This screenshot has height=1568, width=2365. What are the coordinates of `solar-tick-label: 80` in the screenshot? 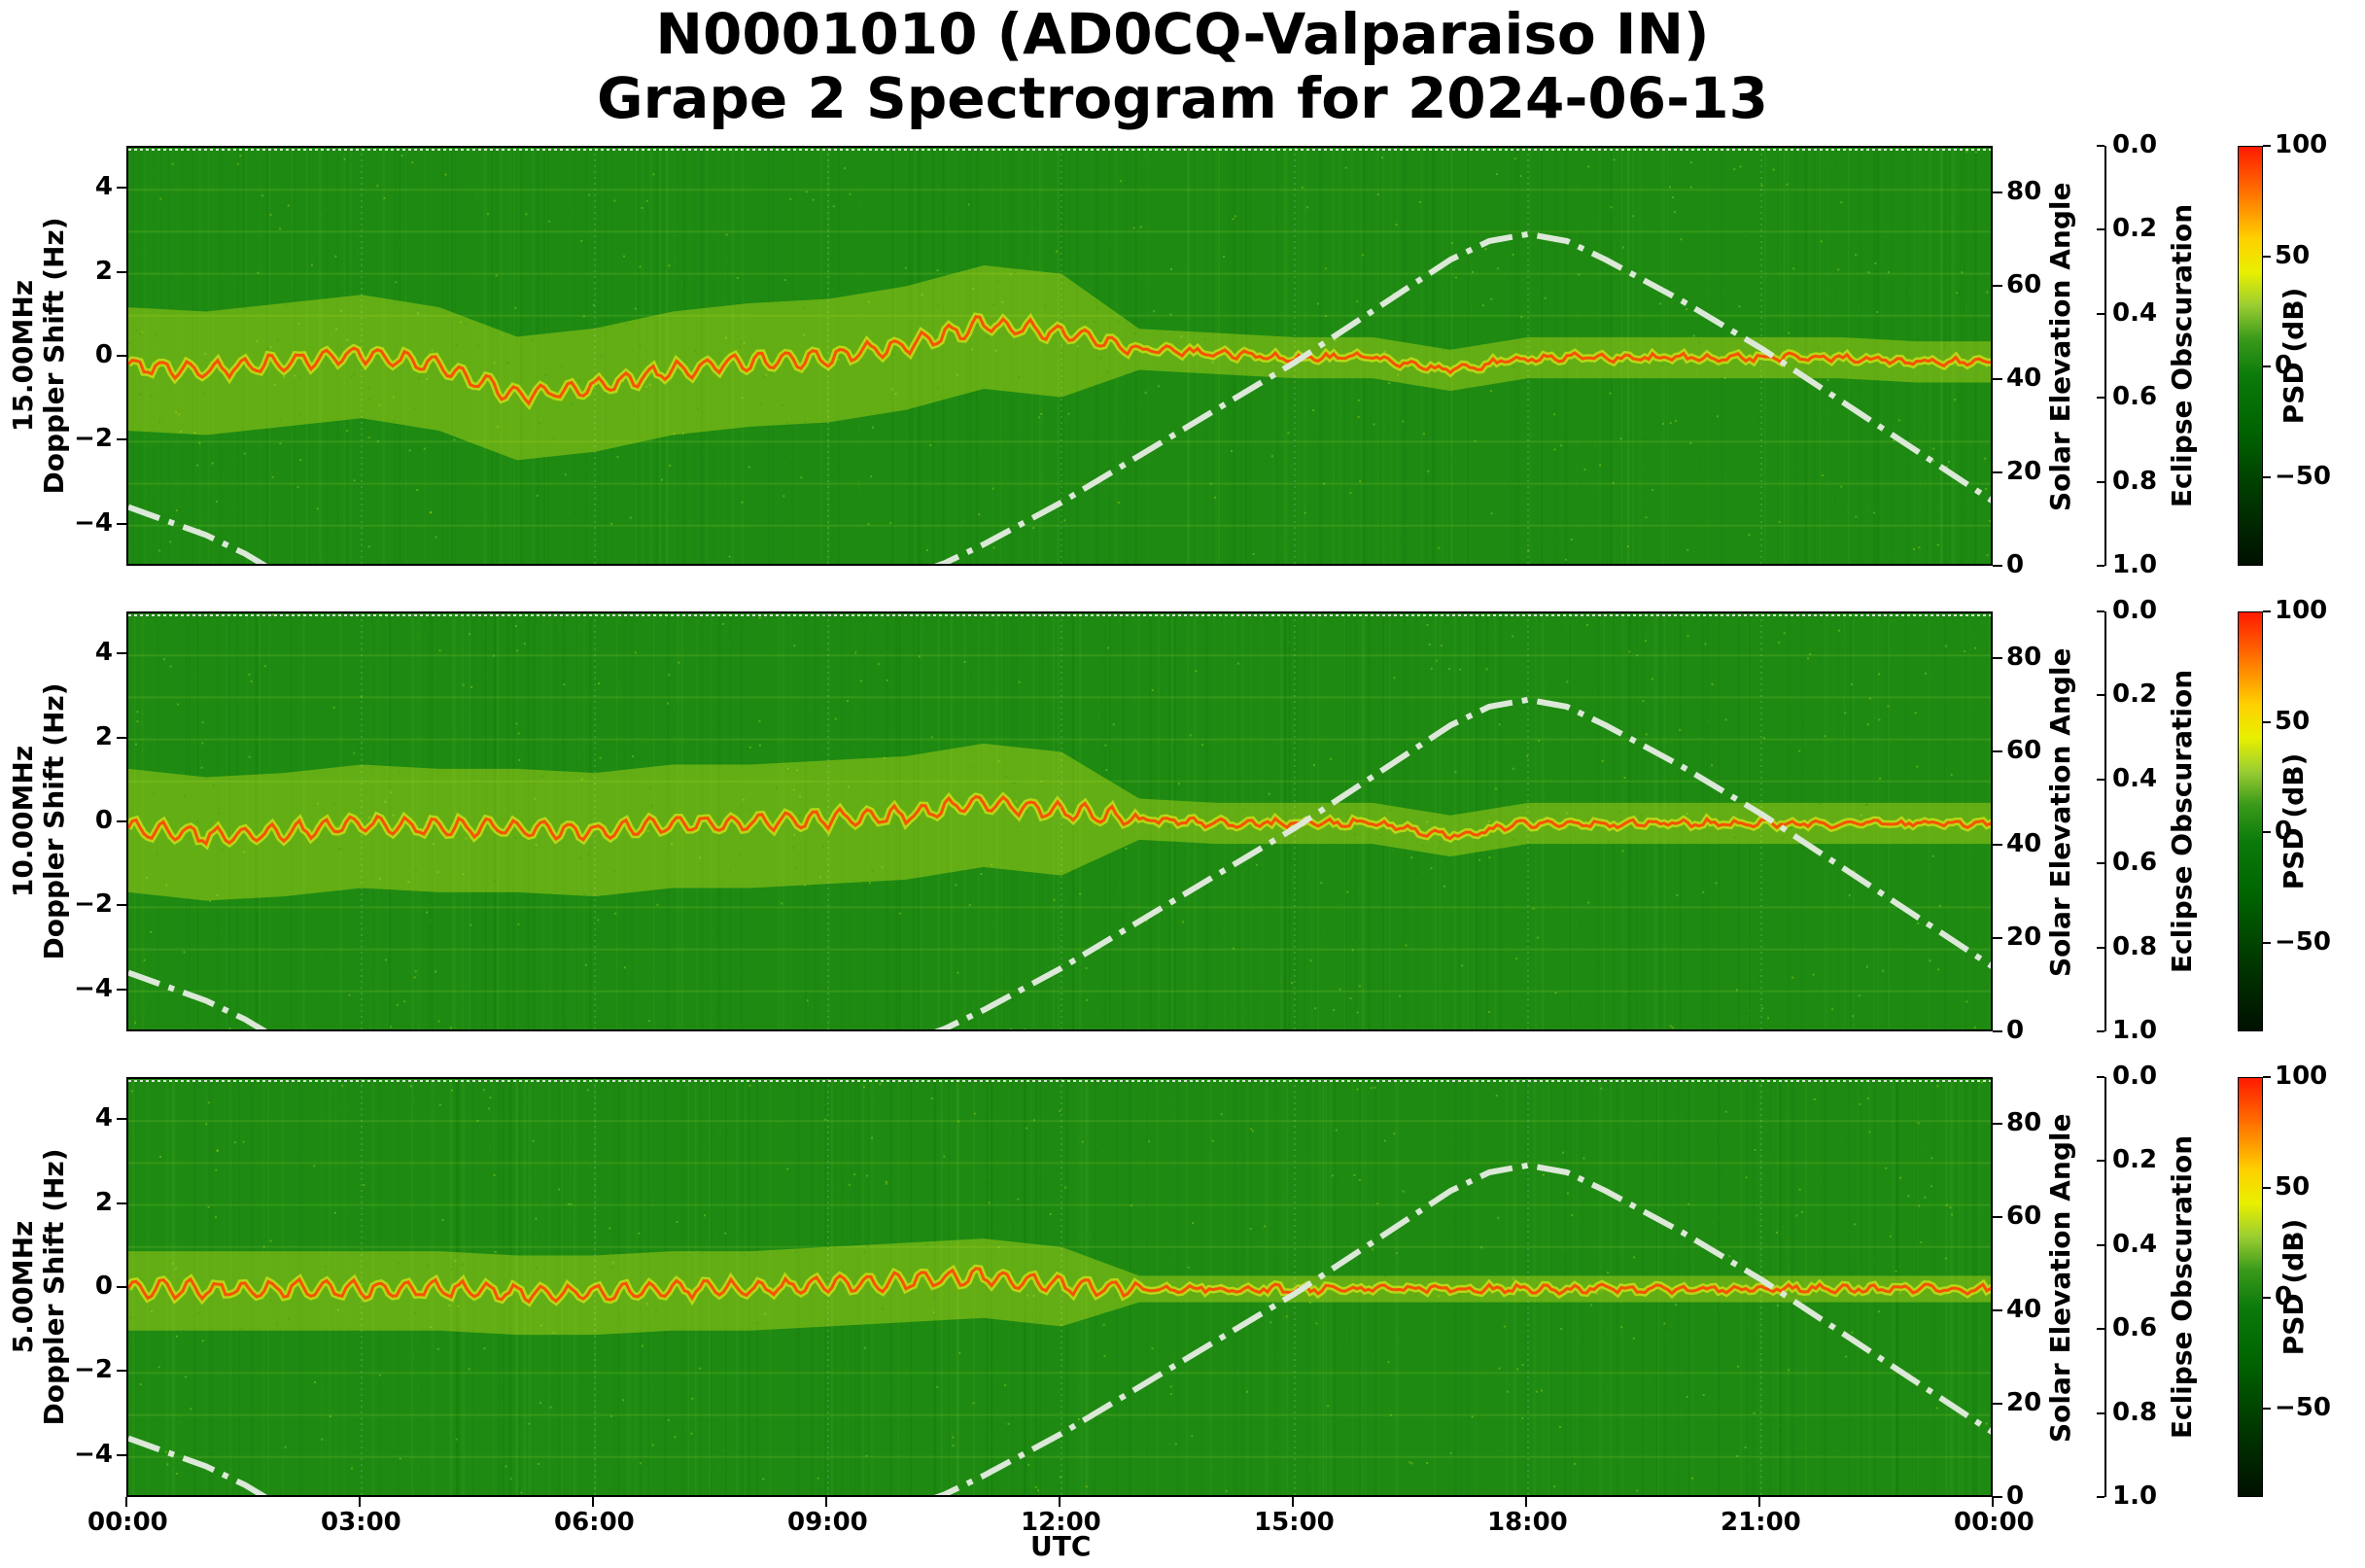 It's located at (2024, 191).